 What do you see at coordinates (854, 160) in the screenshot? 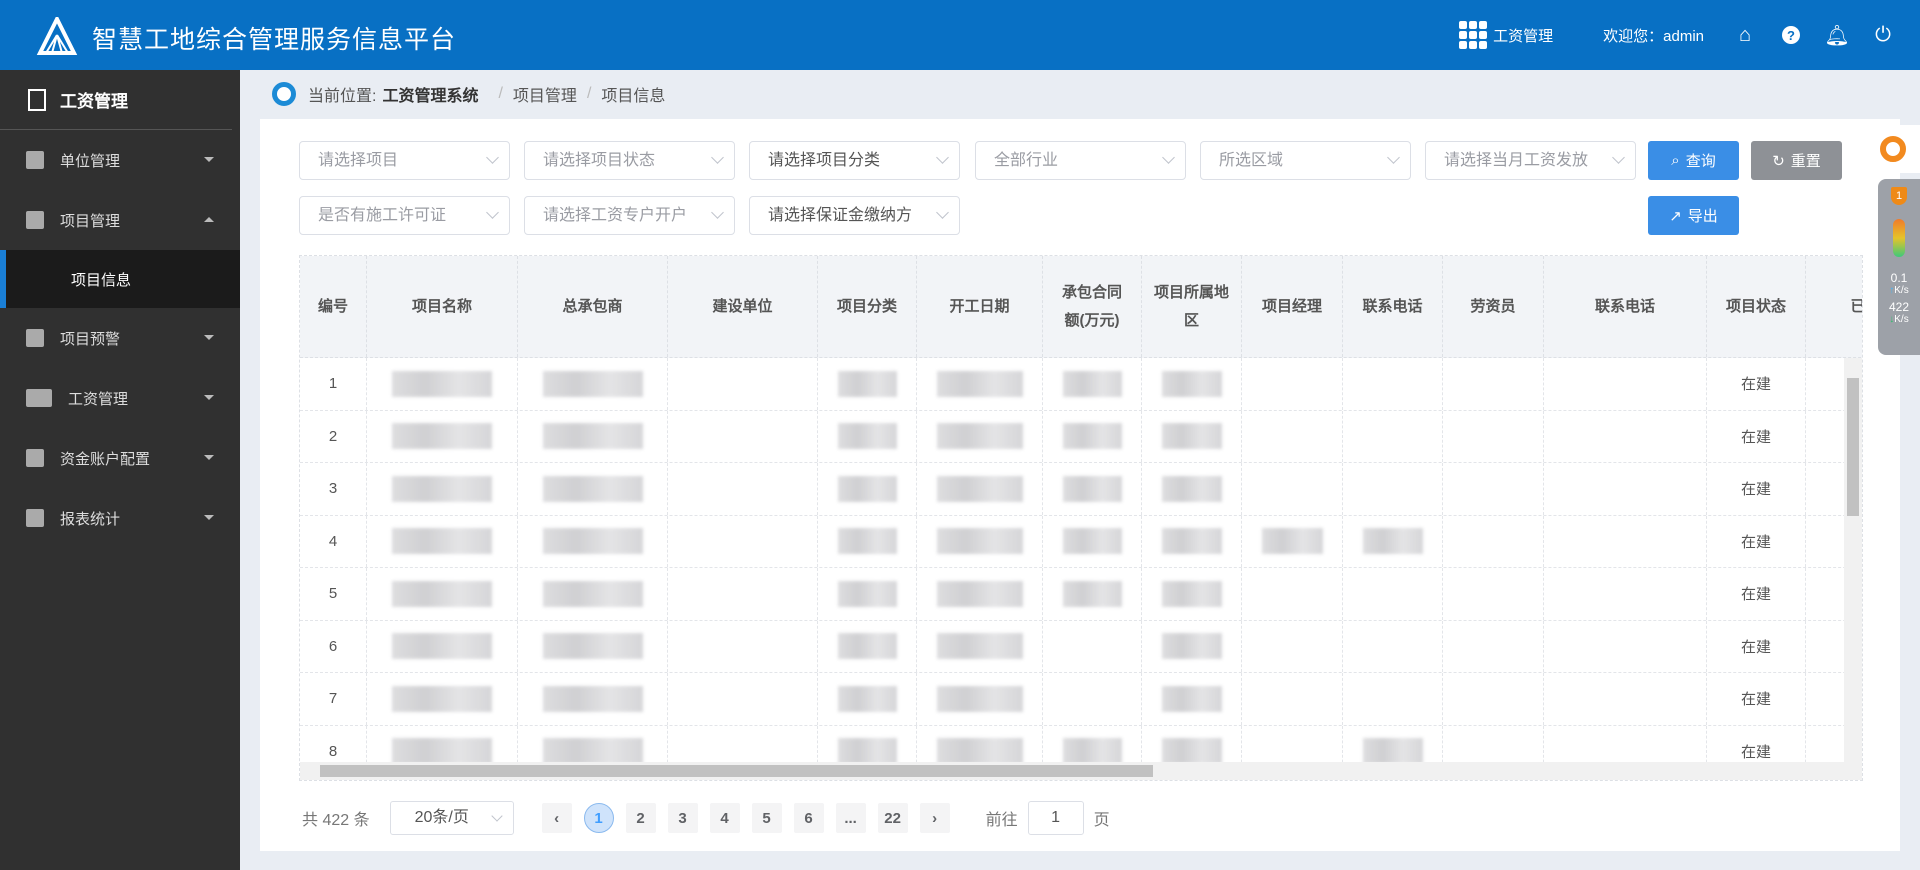
I see `filter-select: 请选择项目分类` at bounding box center [854, 160].